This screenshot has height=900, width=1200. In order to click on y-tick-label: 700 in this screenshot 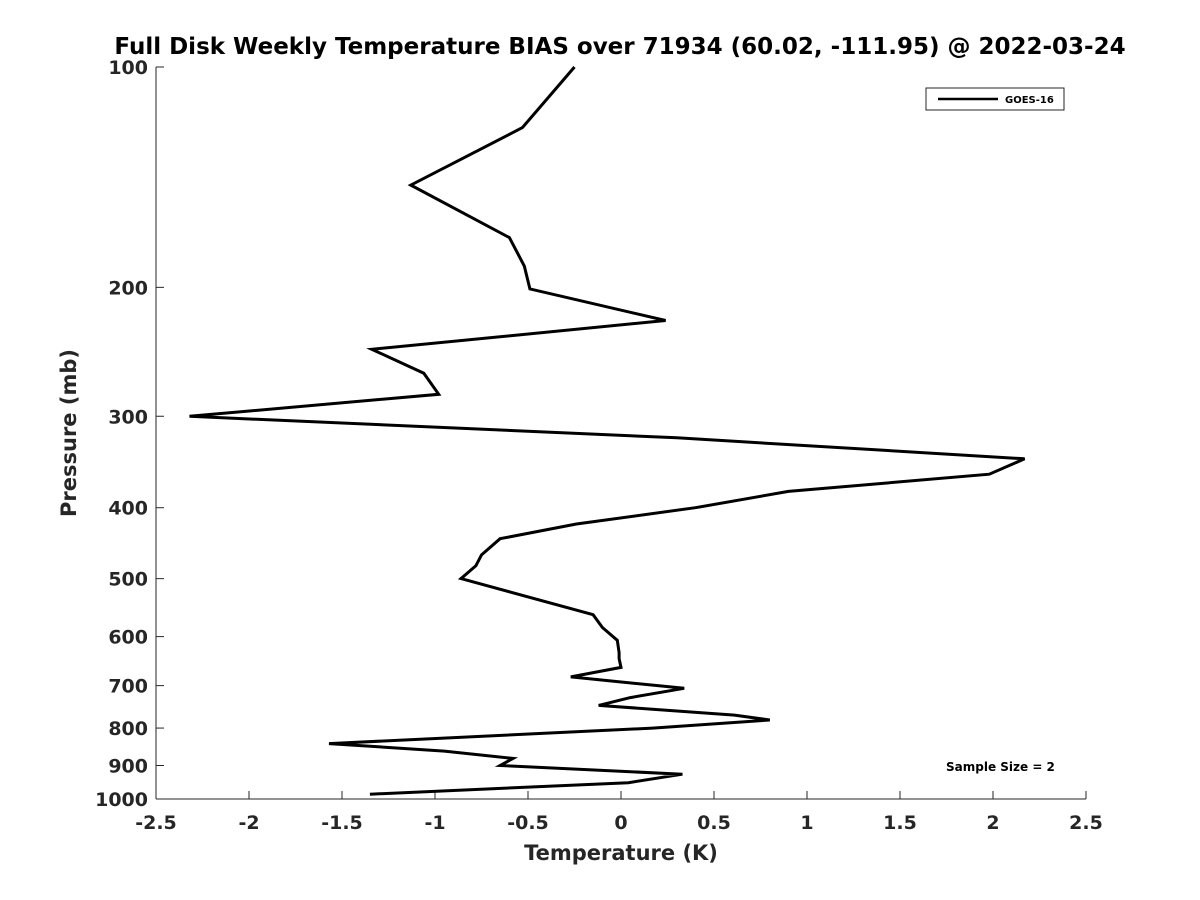, I will do `click(128, 687)`.